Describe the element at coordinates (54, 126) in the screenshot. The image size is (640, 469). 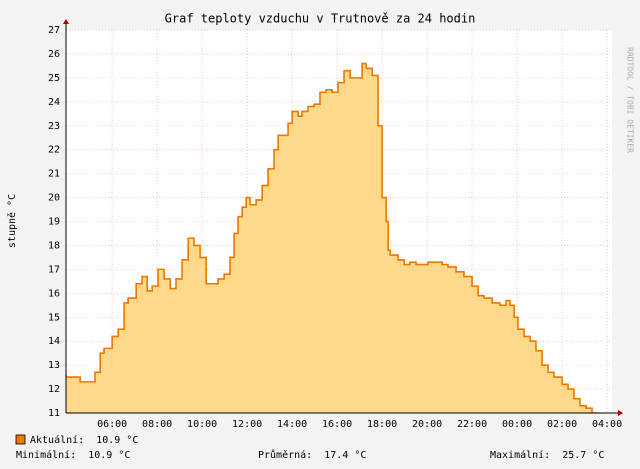
I see `y-tick-label: 23` at that location.